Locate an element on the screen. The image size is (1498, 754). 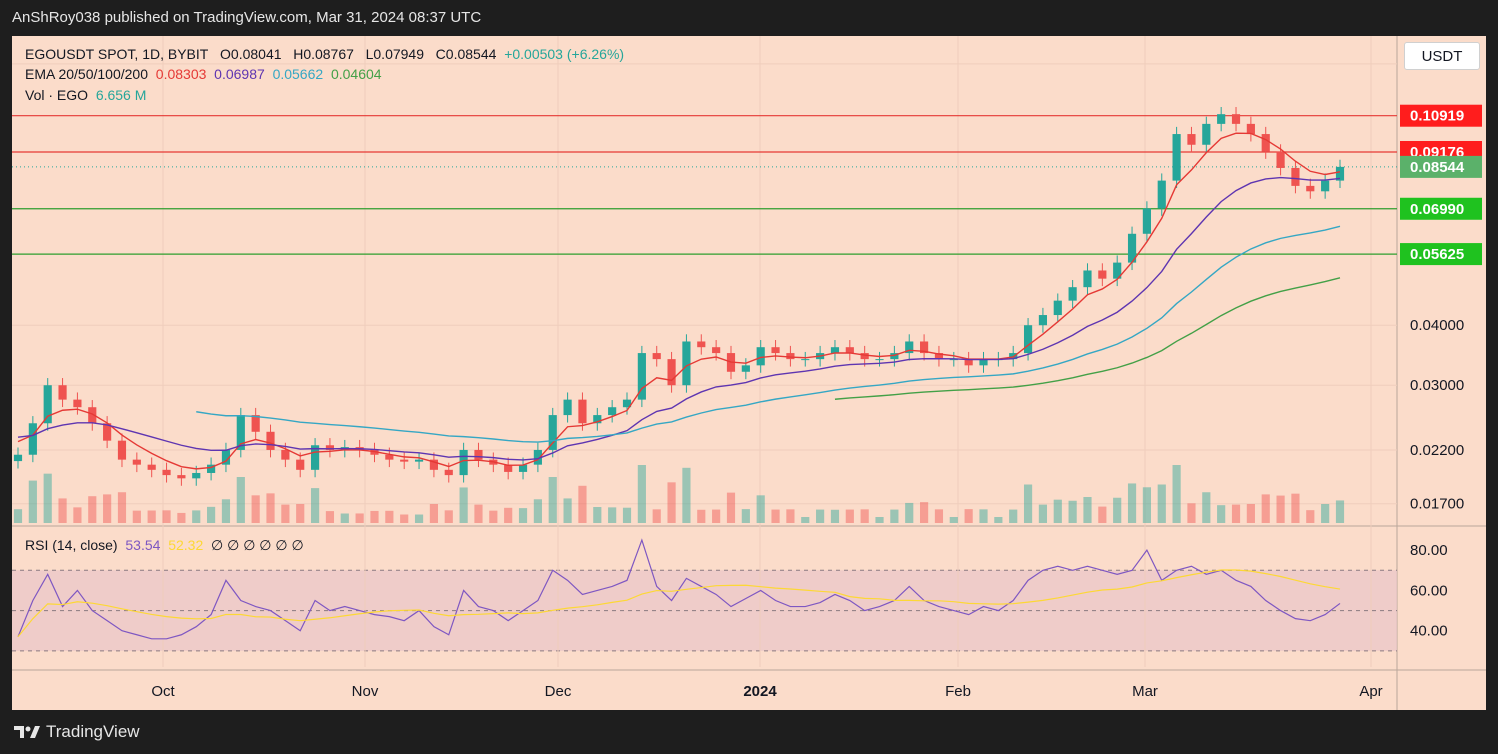
price-tick-label: 0.02200 is located at coordinates (1437, 450).